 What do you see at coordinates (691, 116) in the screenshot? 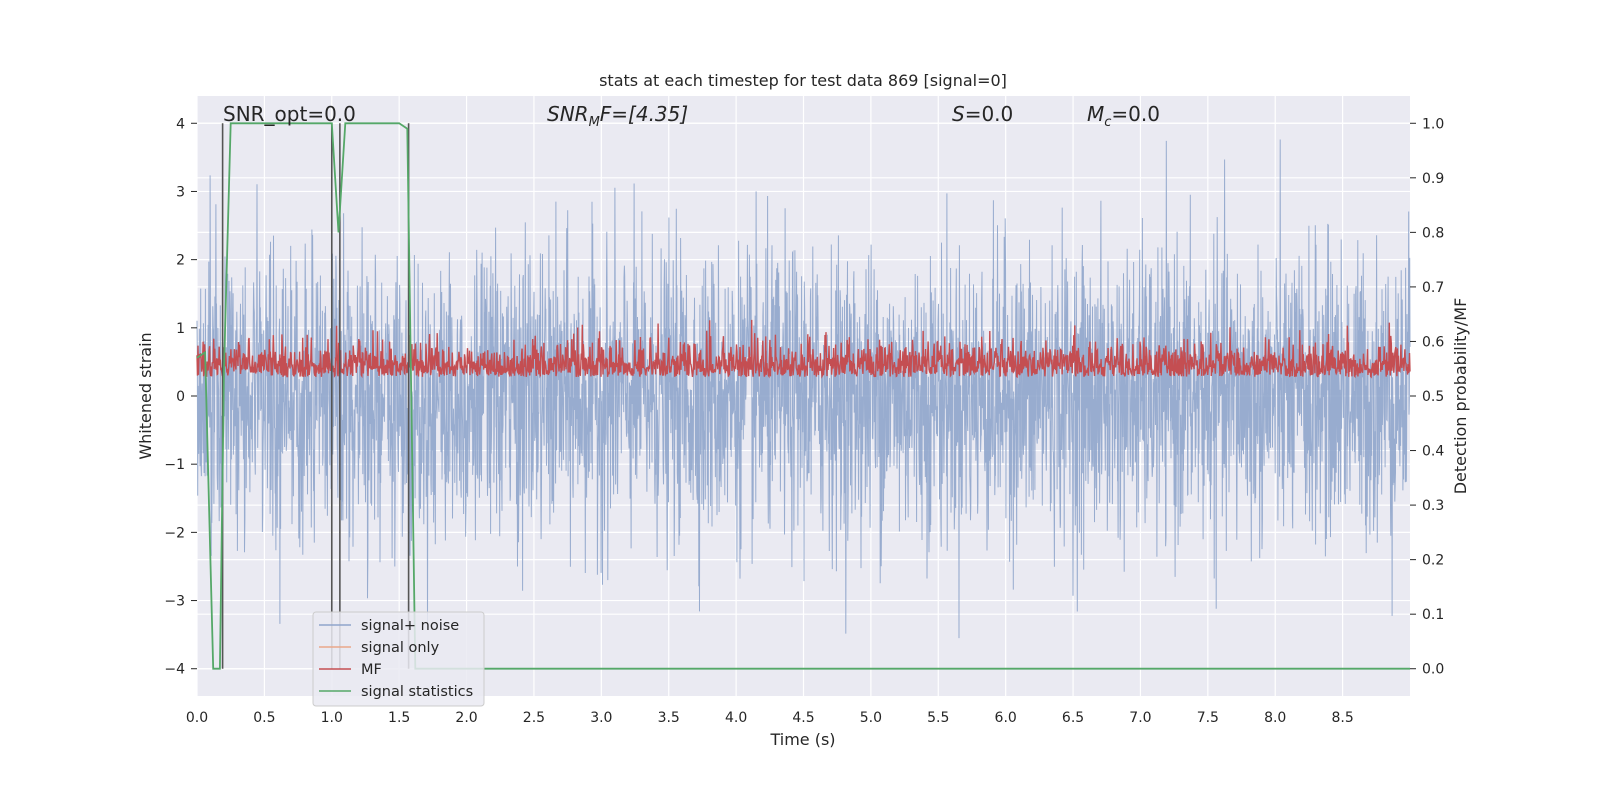
I see `annotations: SNR_opt=0.0 SNRMF=[4.35] S=0.0 Mc=0.0` at bounding box center [691, 116].